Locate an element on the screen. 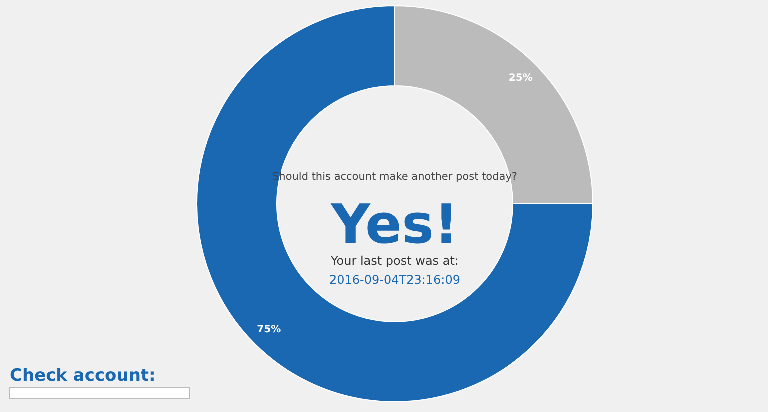  text: Check account: is located at coordinates (83, 376).